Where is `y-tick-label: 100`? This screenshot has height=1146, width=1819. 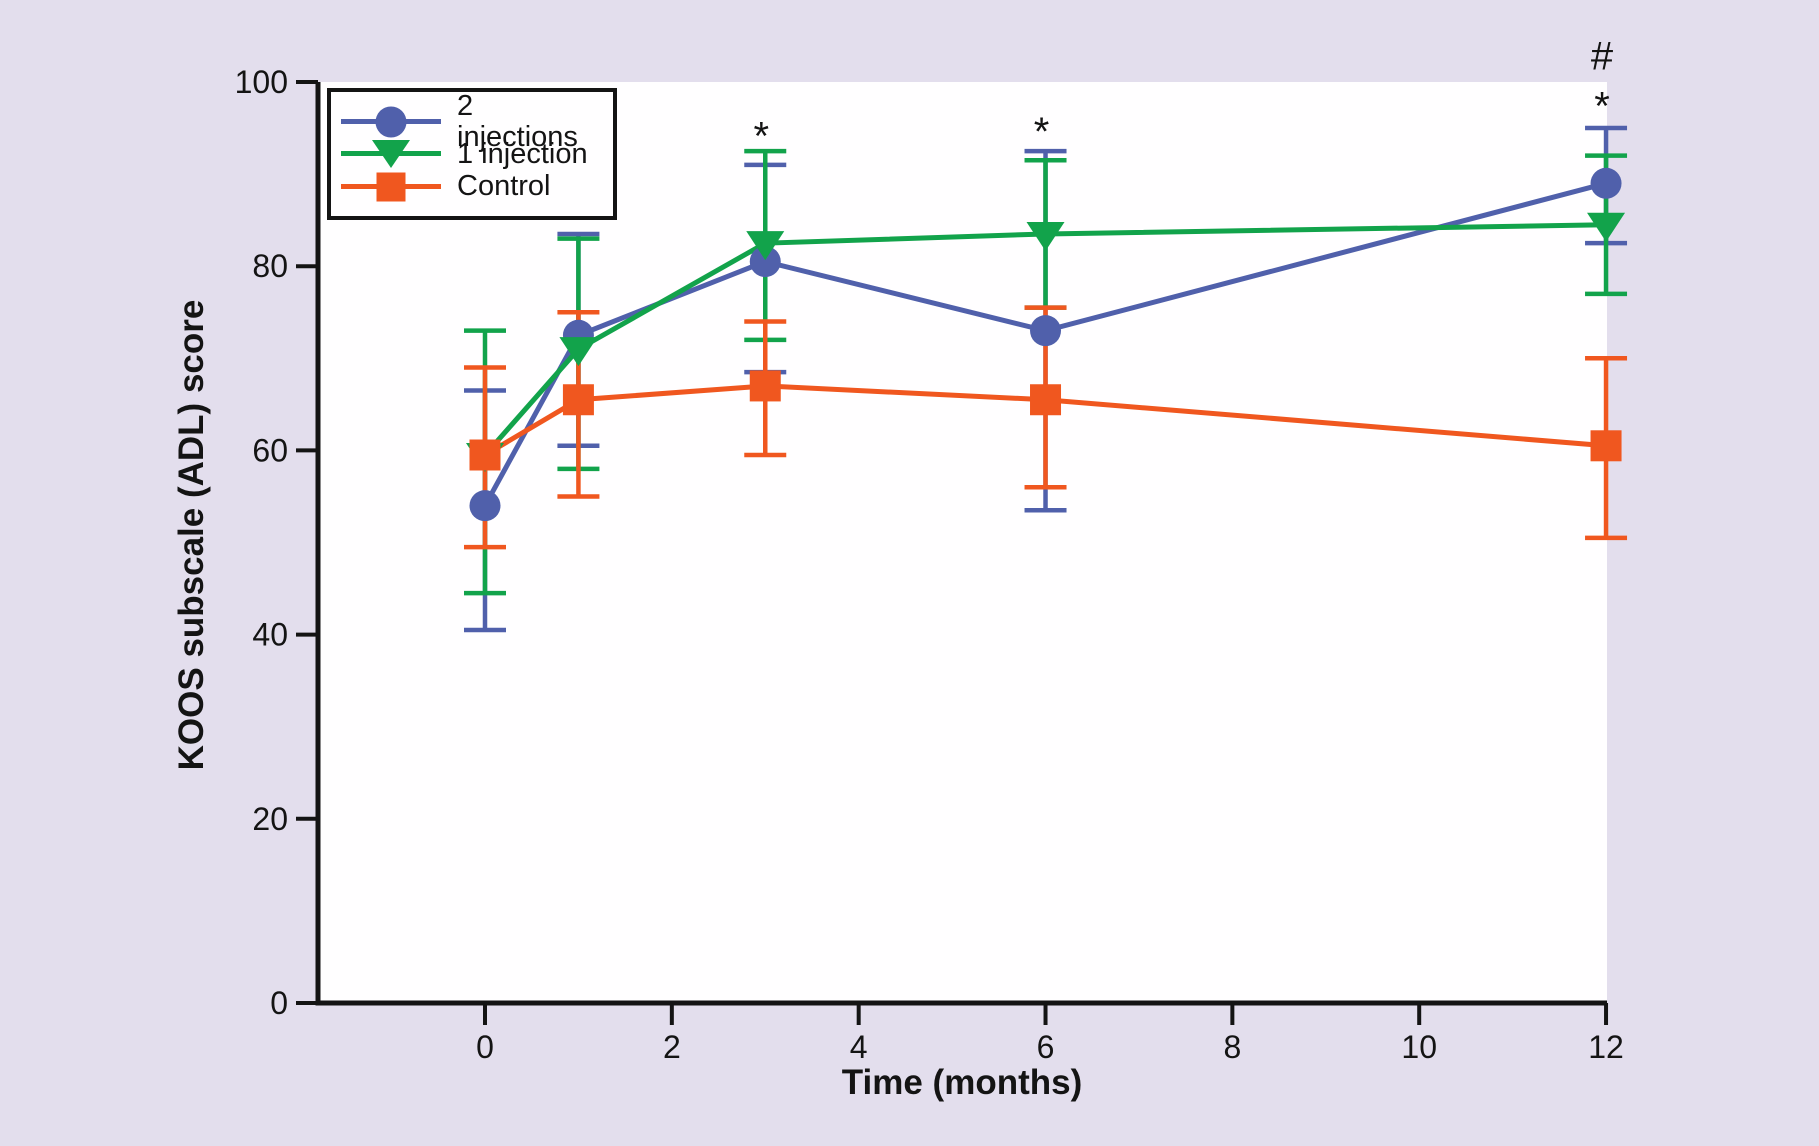
y-tick-label: 100 is located at coordinates (261, 82).